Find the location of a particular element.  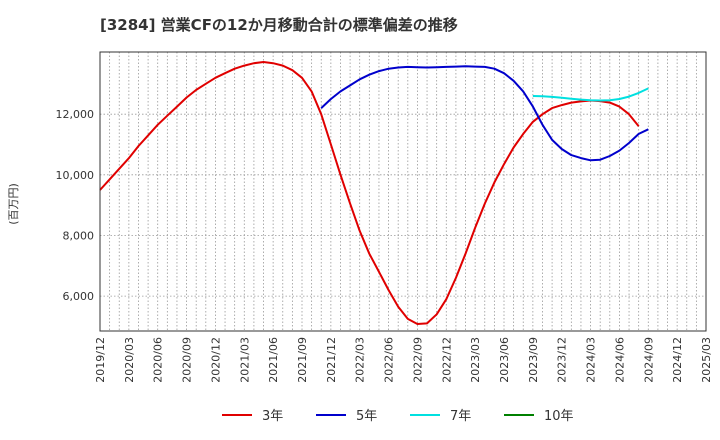

x-tick-label: 2020/06 is located at coordinates (158, 360).